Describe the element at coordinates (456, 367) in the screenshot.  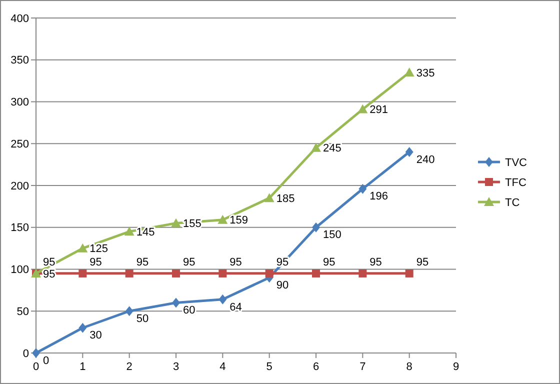
I see `x-tick-label: 9` at that location.